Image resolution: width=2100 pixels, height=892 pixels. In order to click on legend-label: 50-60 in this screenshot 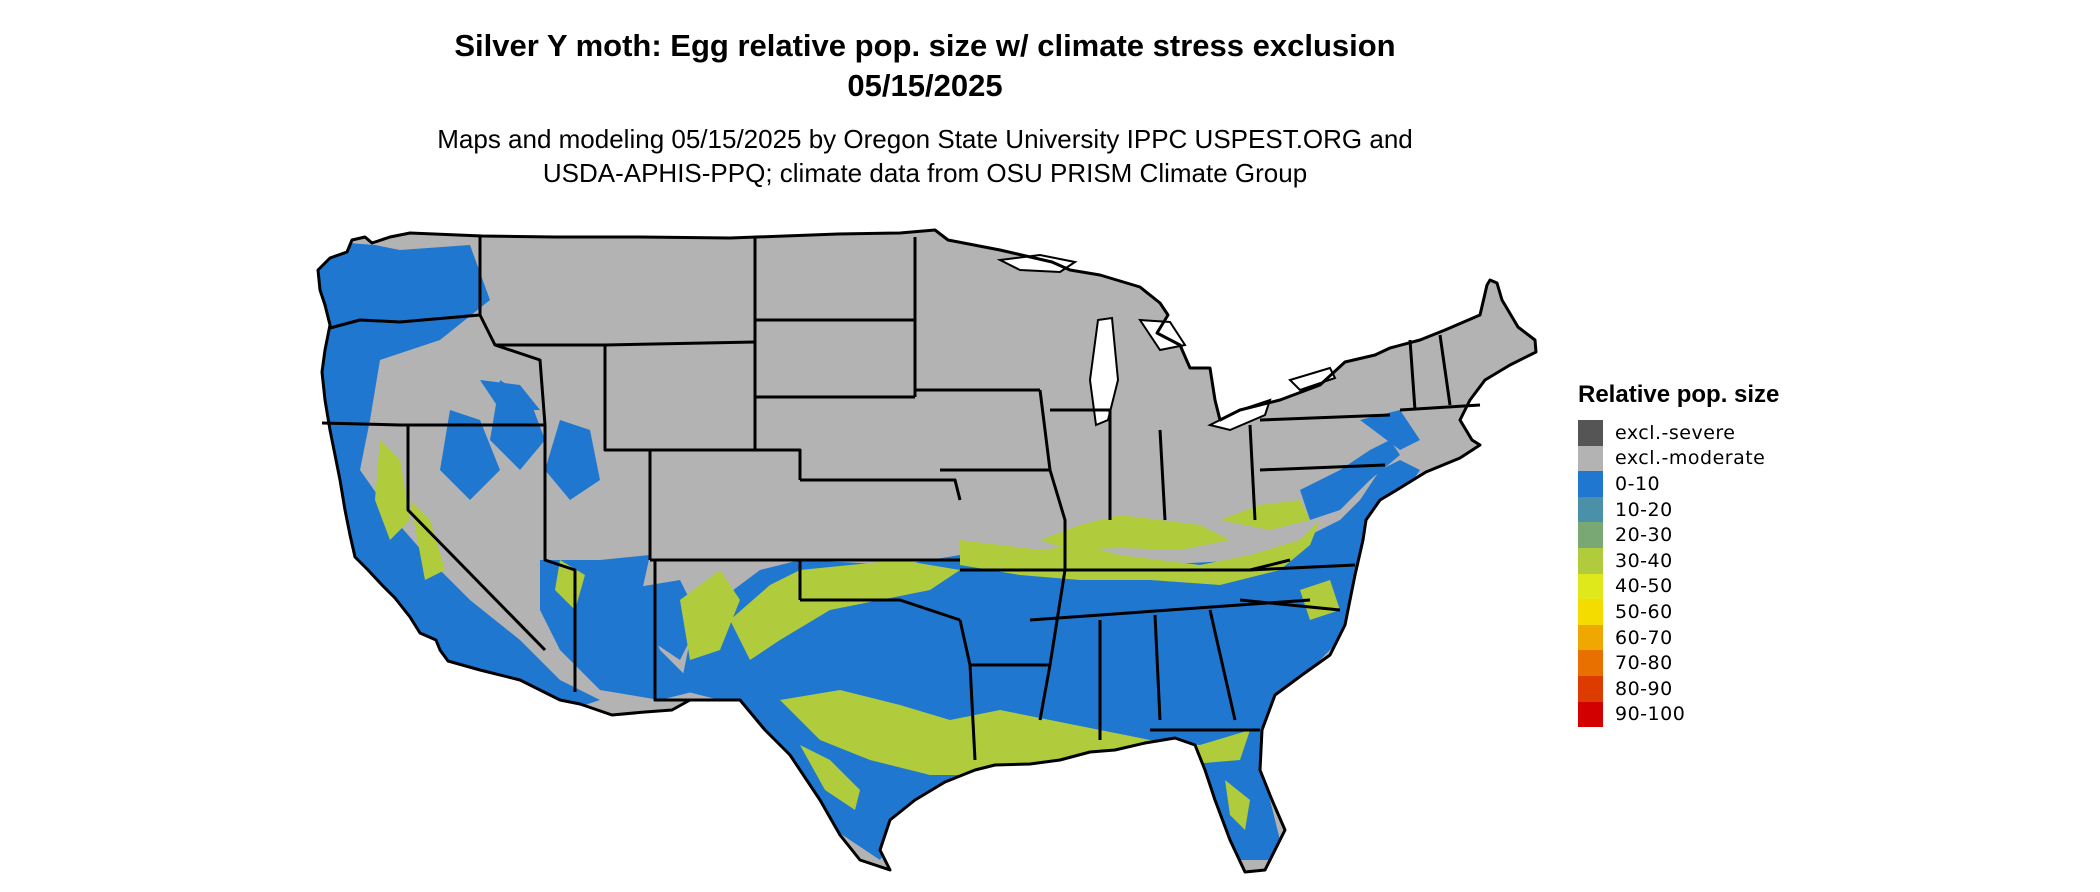, I will do `click(1644, 611)`.